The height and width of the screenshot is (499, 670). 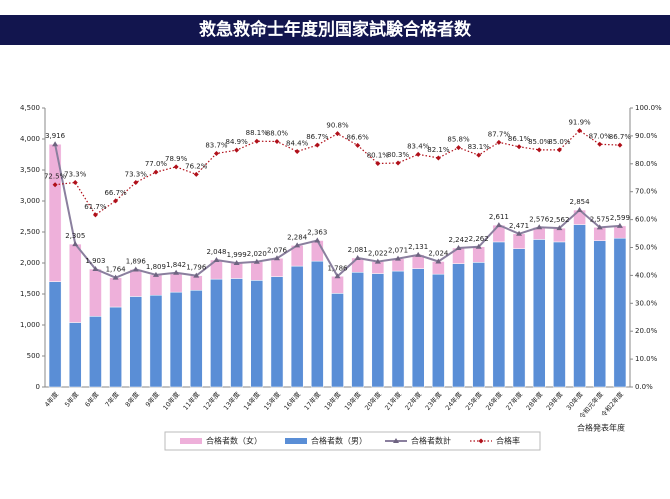 What do you see at coordinates (30, 170) in the screenshot?
I see `y-tick-label: 3,500` at bounding box center [30, 170].